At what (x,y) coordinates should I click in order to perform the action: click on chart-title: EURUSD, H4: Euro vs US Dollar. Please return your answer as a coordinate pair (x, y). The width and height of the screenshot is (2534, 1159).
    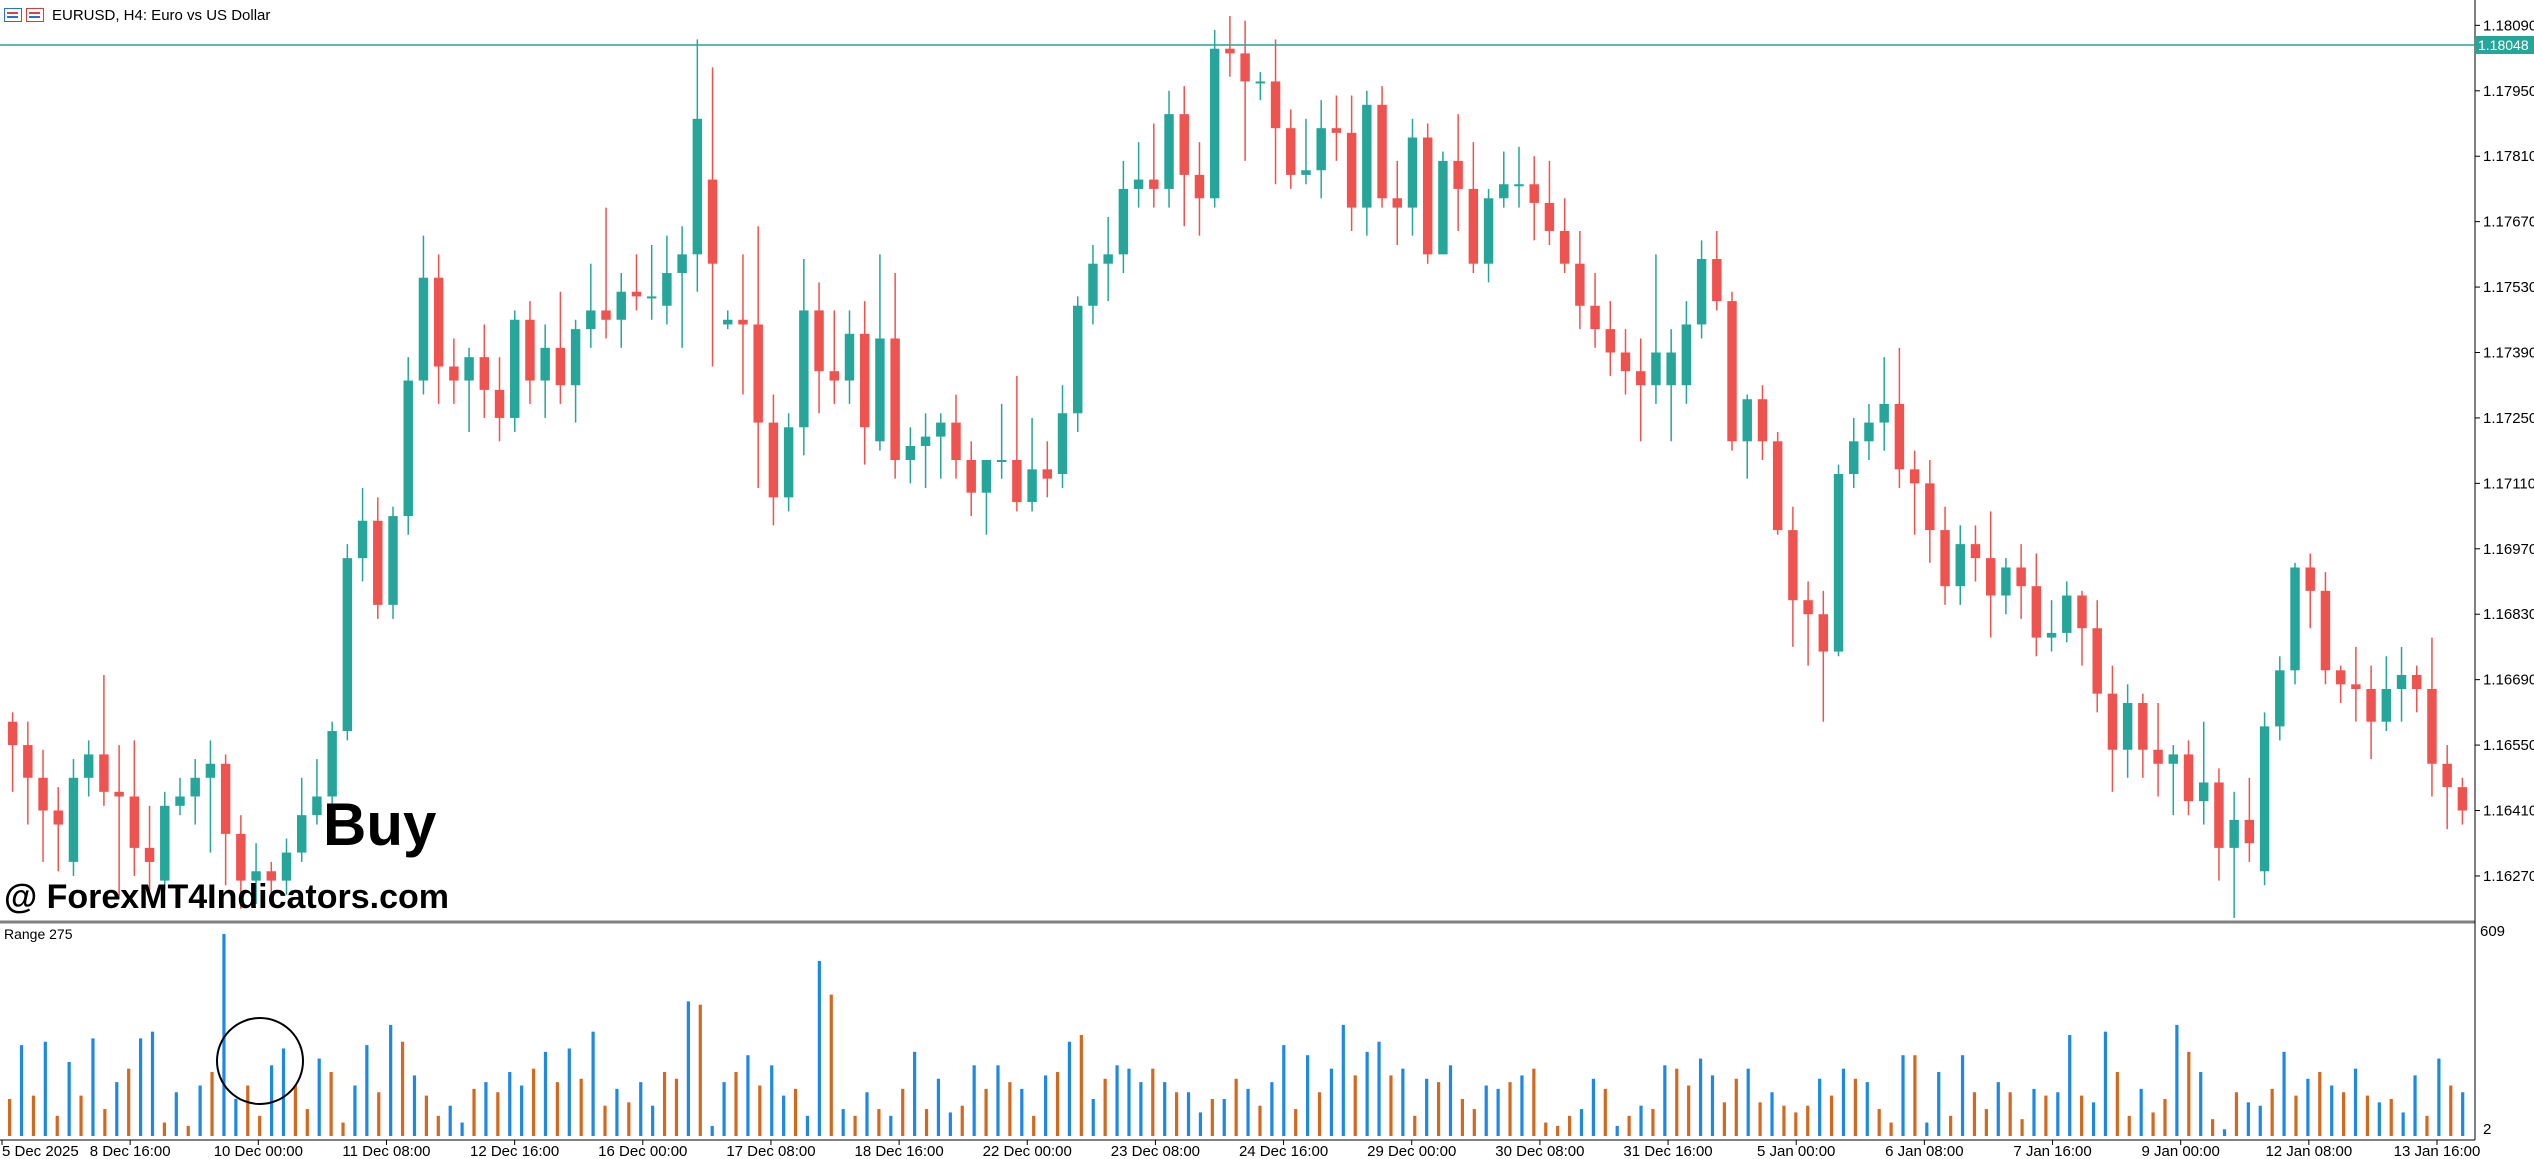
    Looking at the image, I should click on (161, 15).